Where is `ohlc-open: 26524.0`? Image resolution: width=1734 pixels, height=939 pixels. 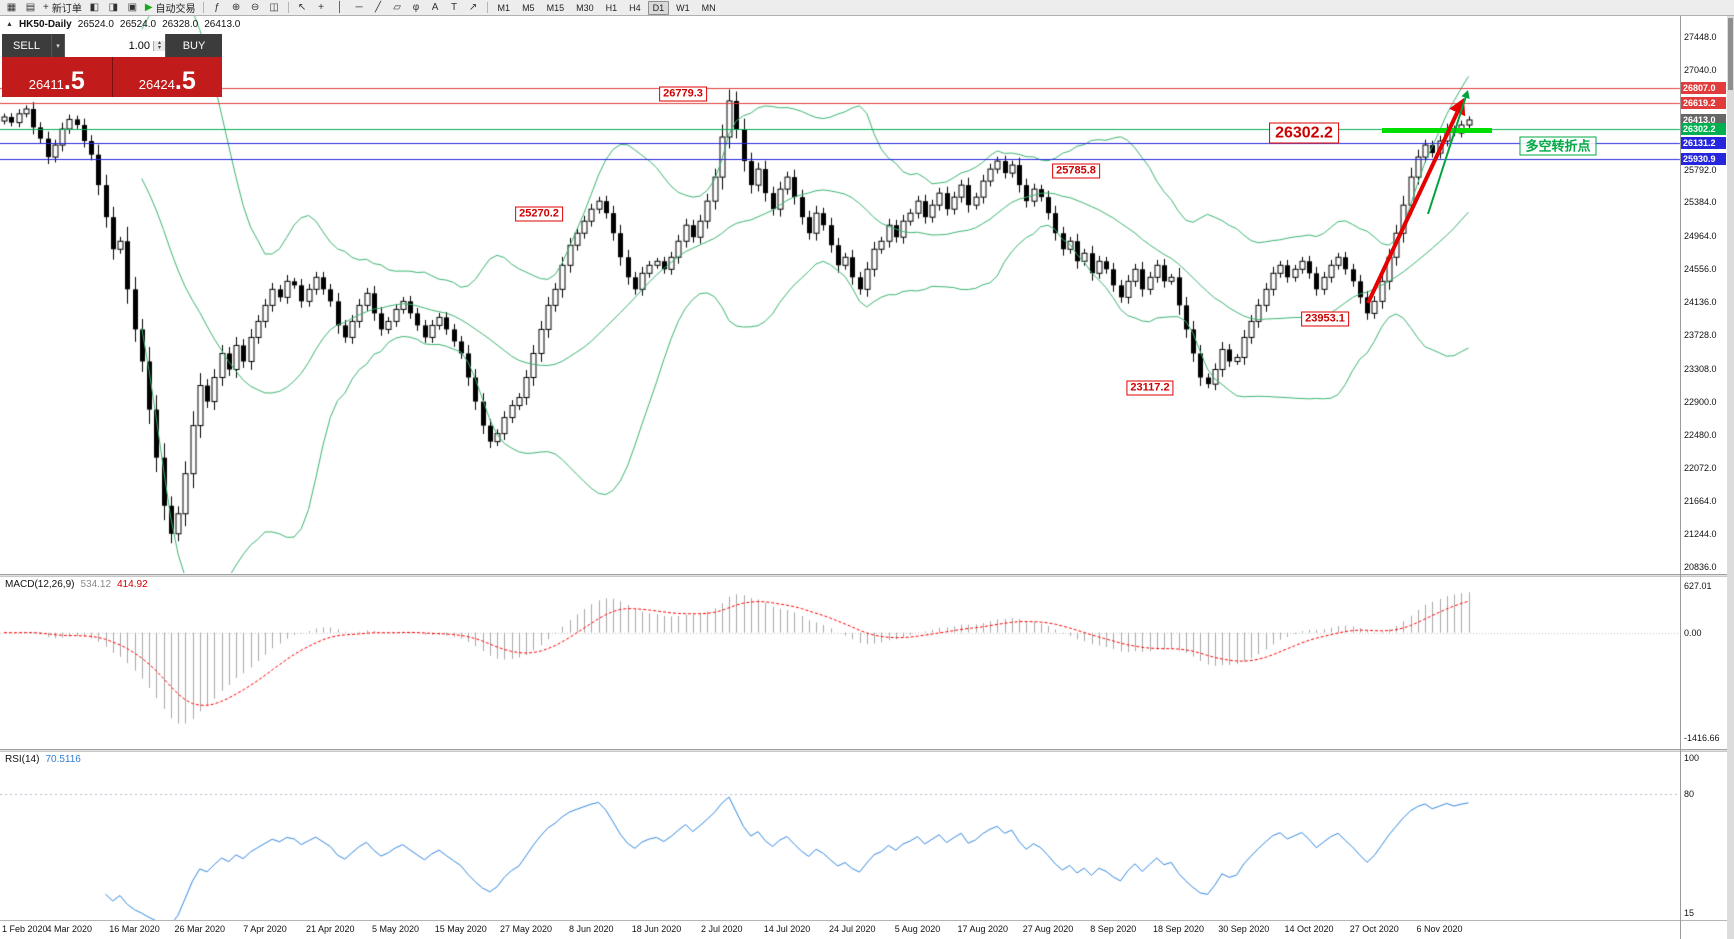 ohlc-open: 26524.0 is located at coordinates (95, 24).